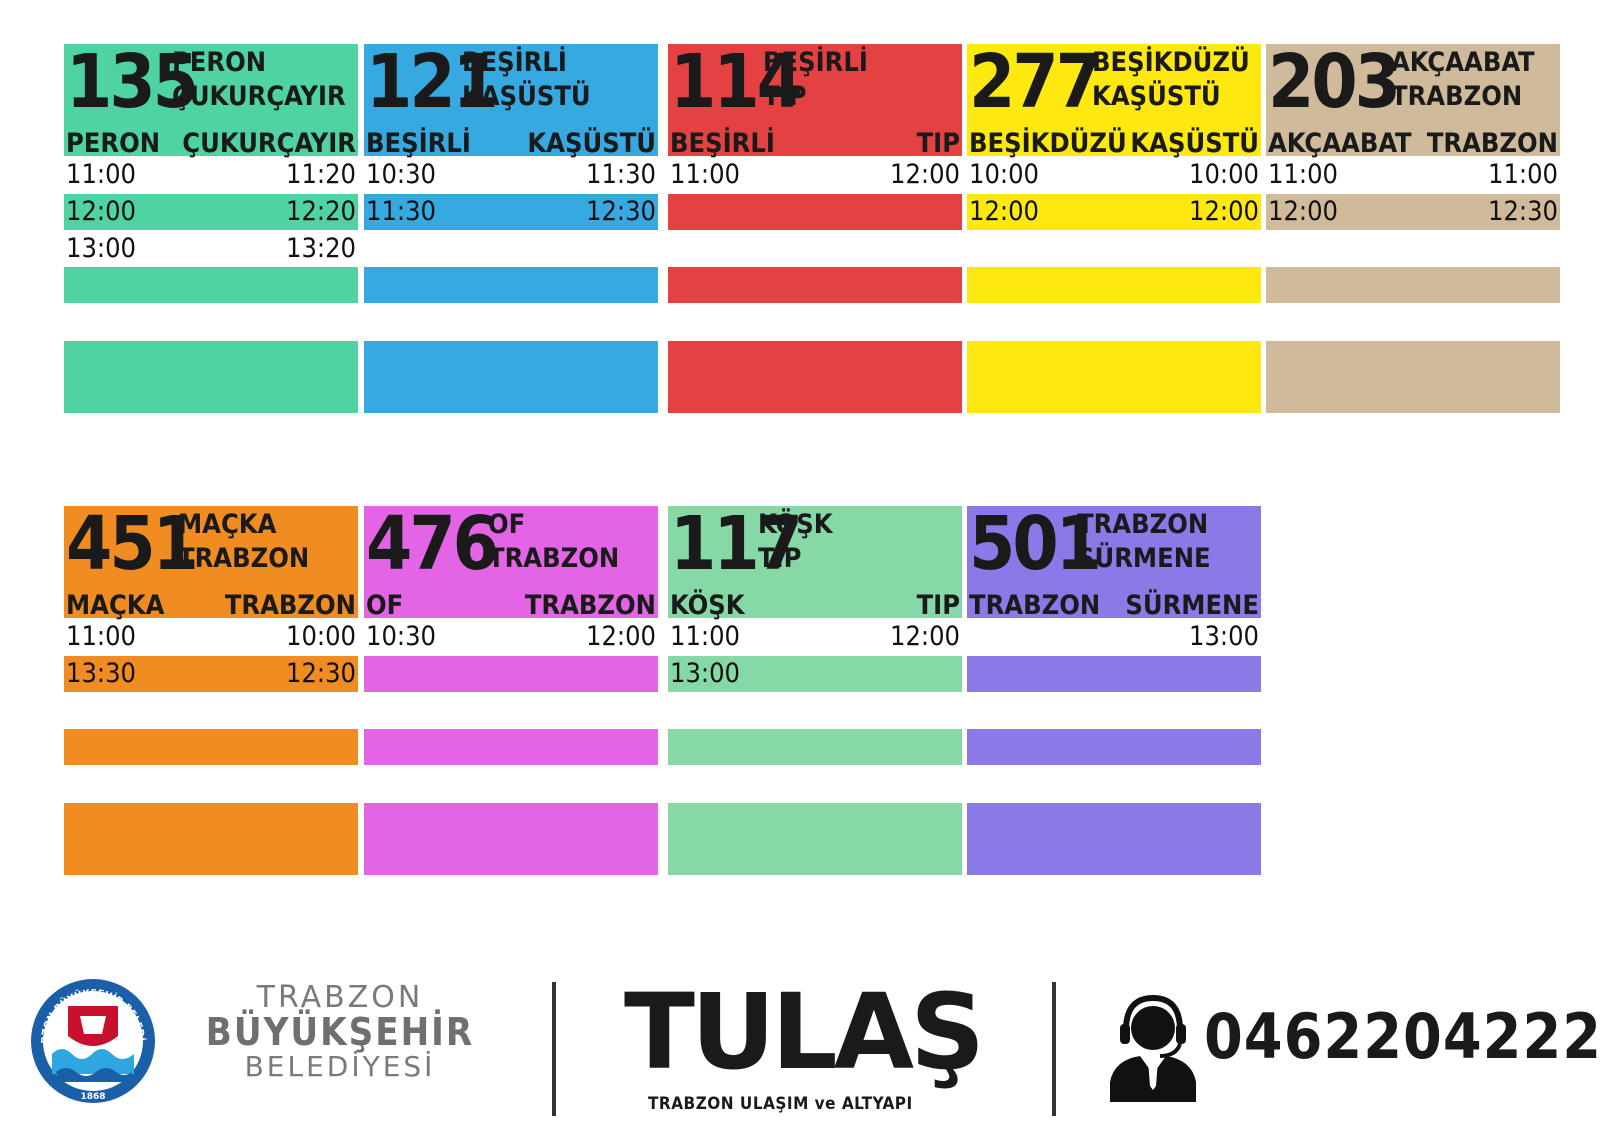 This screenshot has width=1600, height=1144. What do you see at coordinates (321, 174) in the screenshot?
I see `return-time: 11:20` at bounding box center [321, 174].